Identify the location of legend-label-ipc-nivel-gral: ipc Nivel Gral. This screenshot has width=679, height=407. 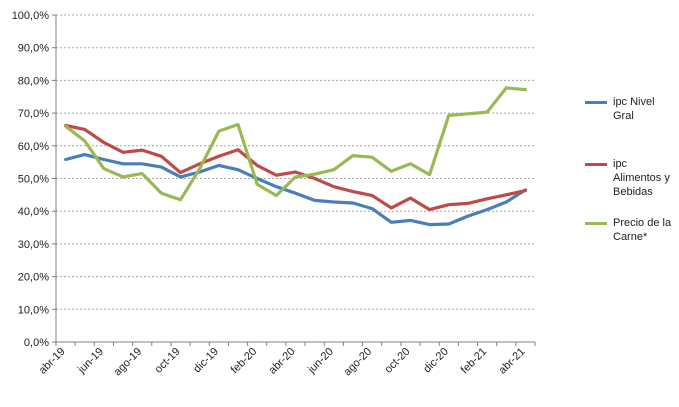
(634, 109).